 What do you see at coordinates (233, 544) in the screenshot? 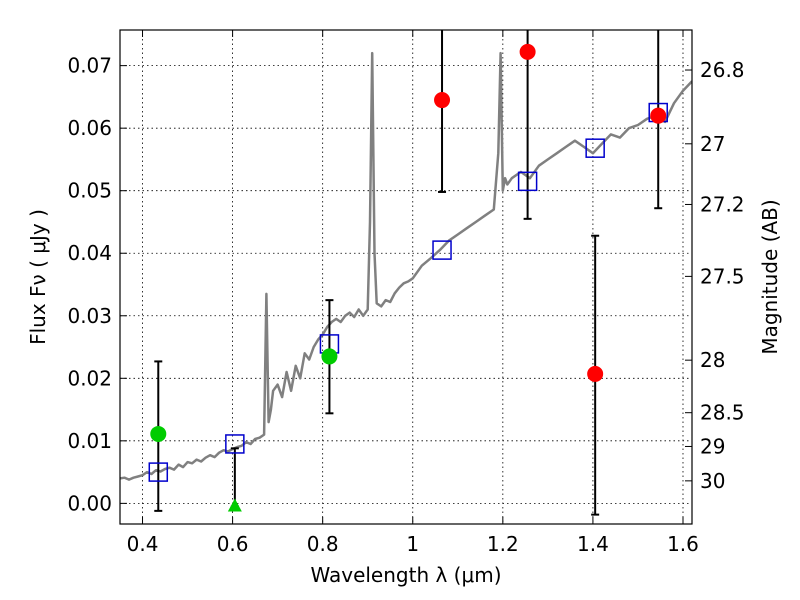
I see `x-tick-label: 0.6` at bounding box center [233, 544].